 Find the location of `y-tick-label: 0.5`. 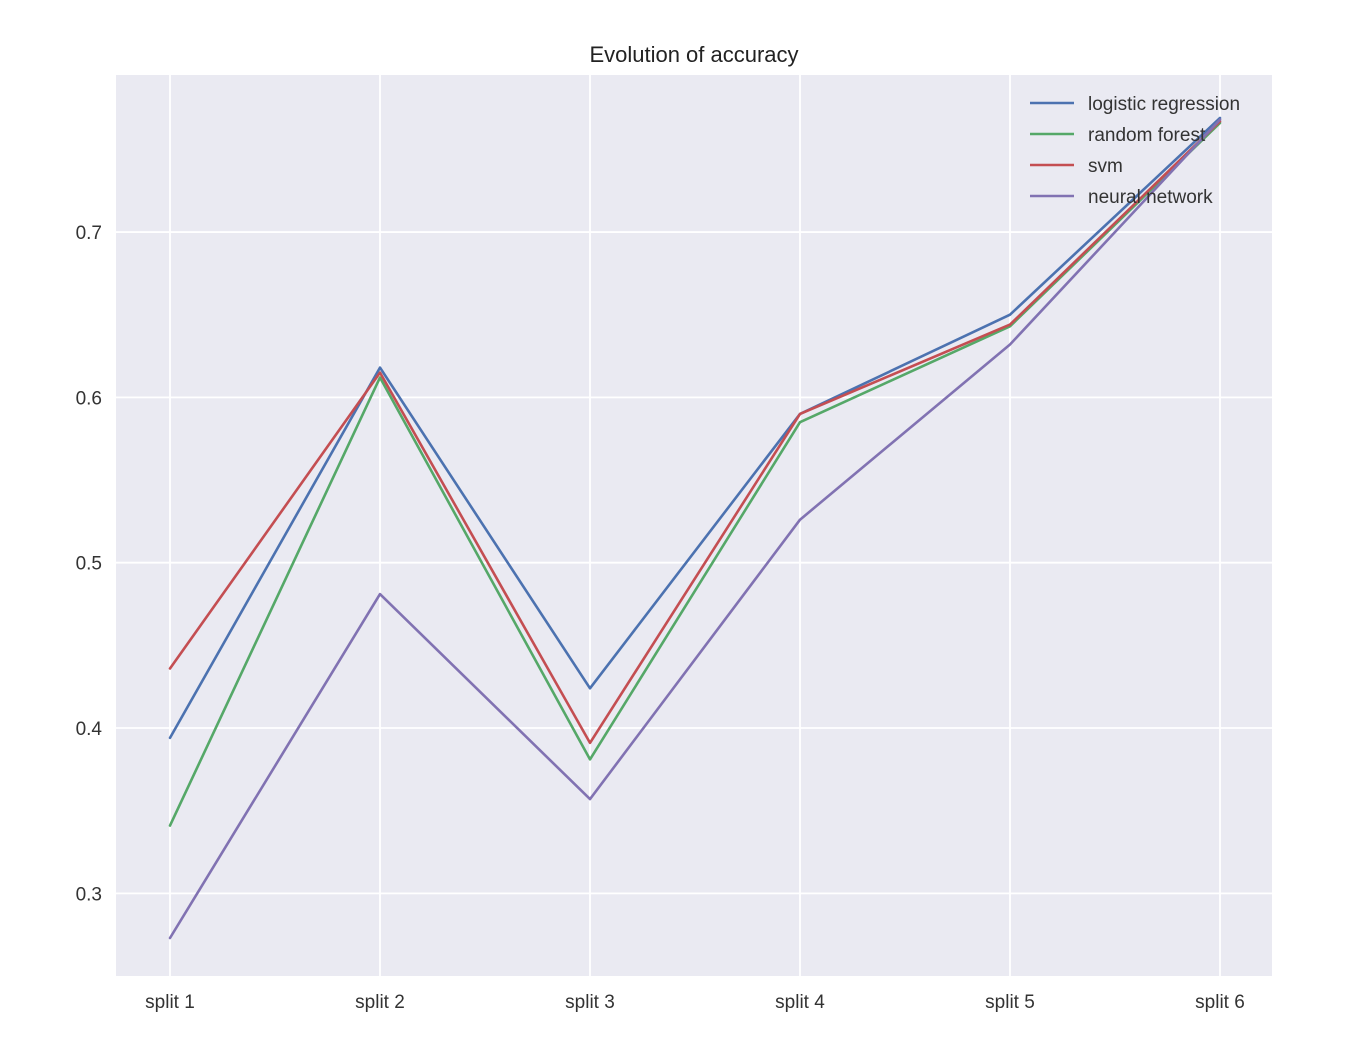

y-tick-label: 0.5 is located at coordinates (89, 564).